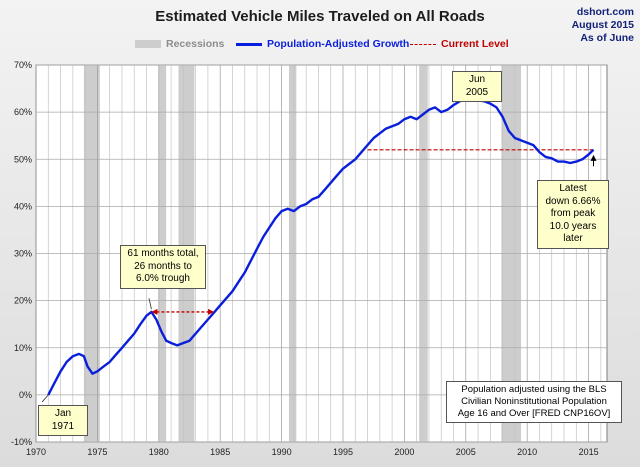  Describe the element at coordinates (23, 301) in the screenshot. I see `y-tick-label: 20%` at that location.